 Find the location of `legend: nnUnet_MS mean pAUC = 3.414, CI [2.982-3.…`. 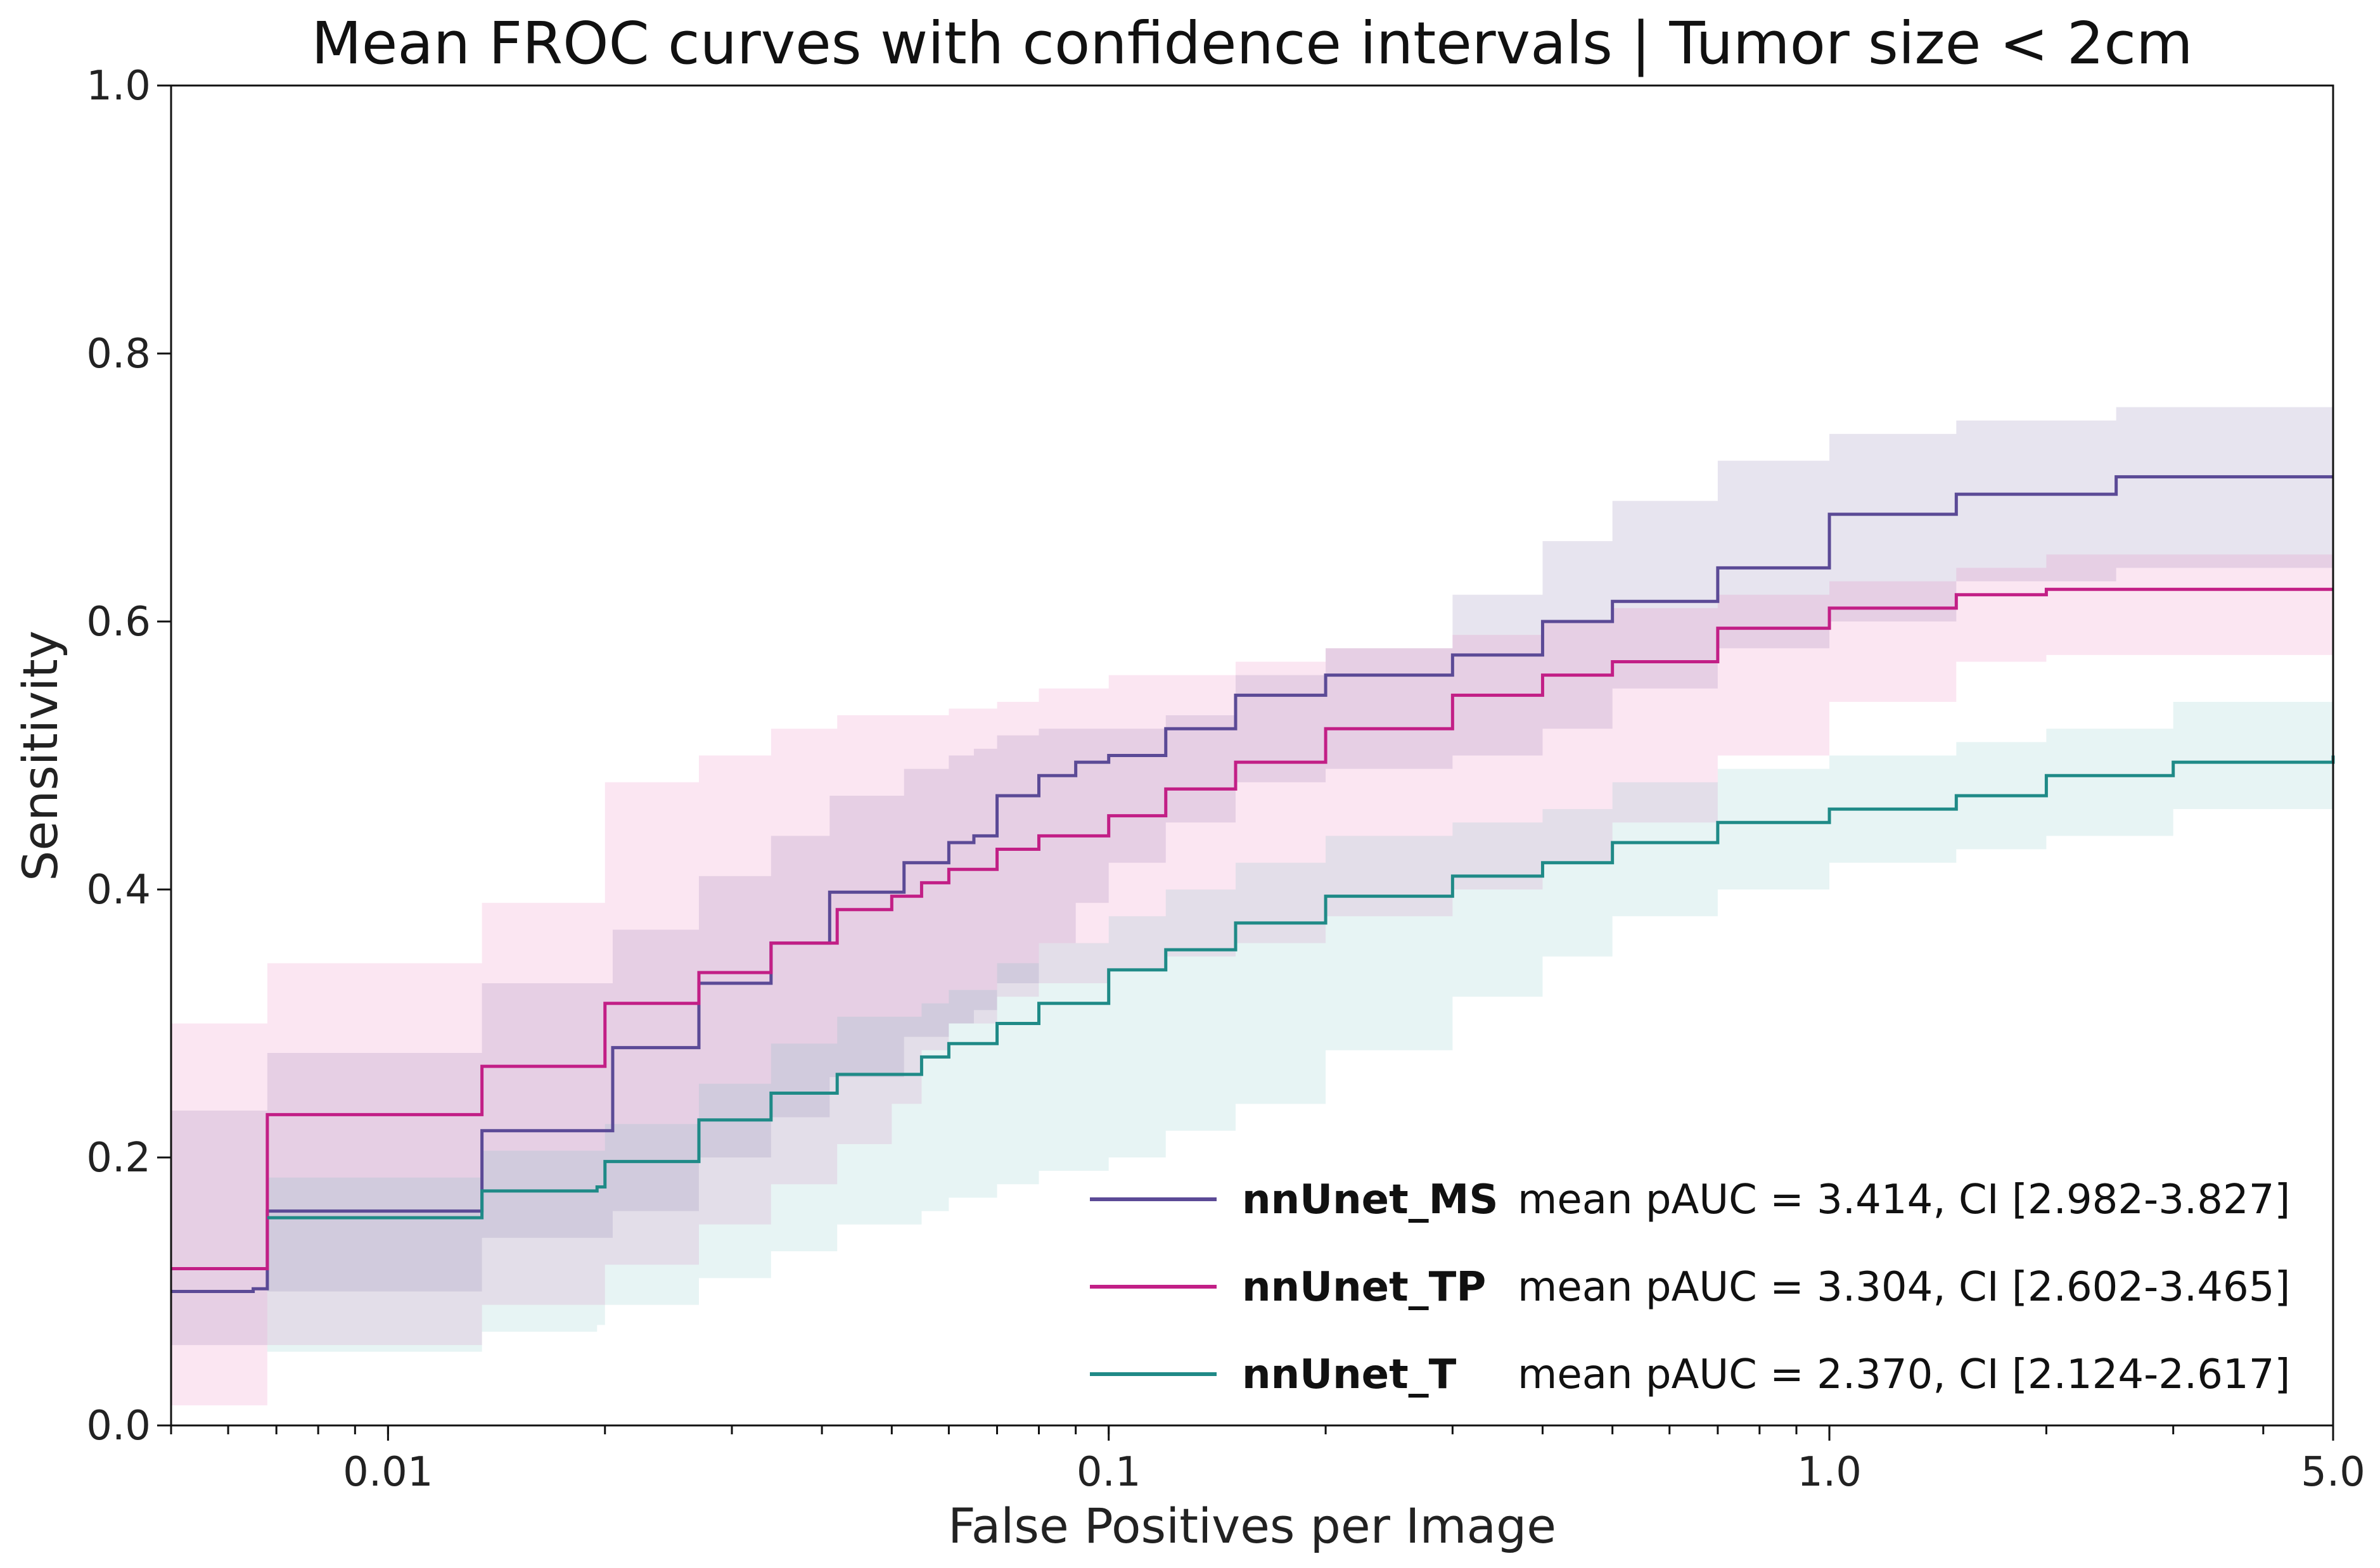

legend: nnUnet_MS mean pAUC = 3.414, CI [2.982-3.… is located at coordinates (1690, 1287).